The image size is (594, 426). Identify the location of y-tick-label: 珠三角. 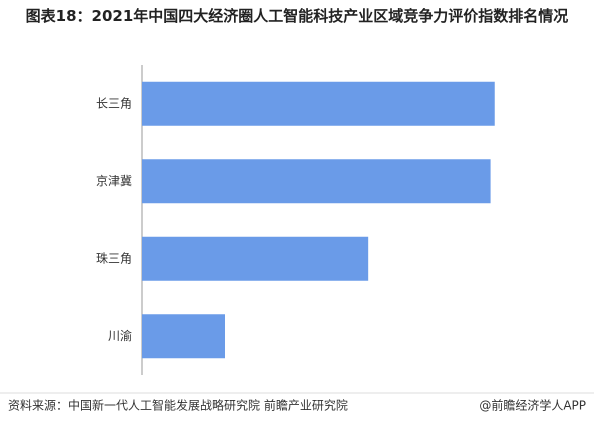
(114, 258).